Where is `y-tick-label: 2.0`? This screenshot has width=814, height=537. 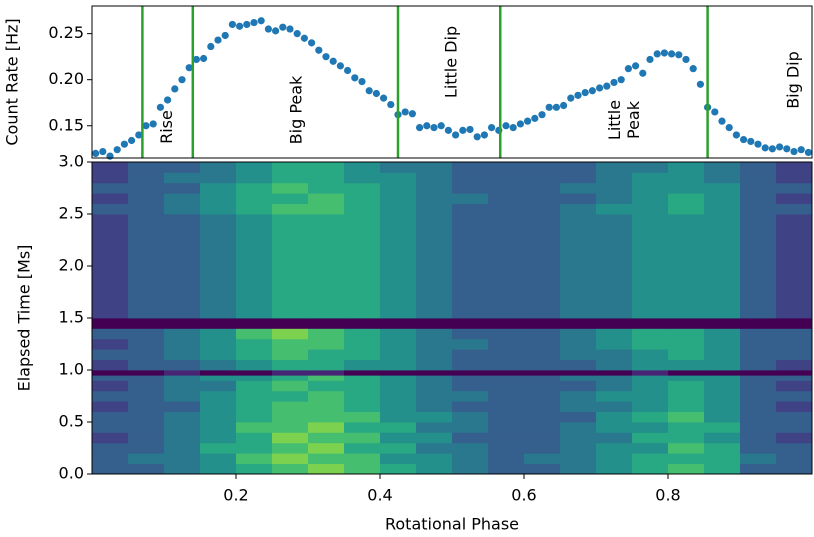 y-tick-label: 2.0 is located at coordinates (71, 265).